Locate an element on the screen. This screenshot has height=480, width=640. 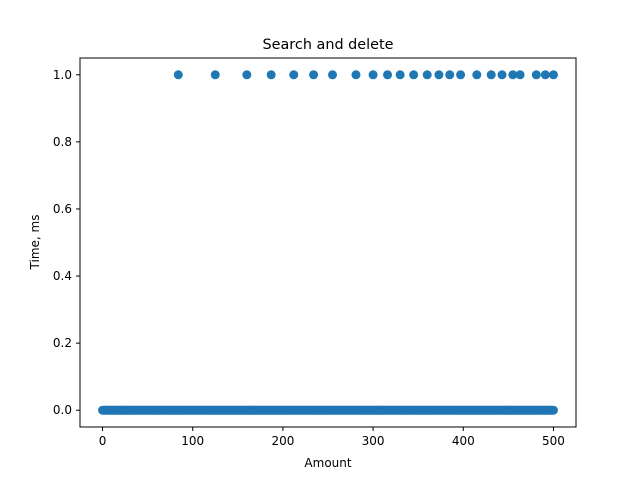
y-tick-label: 0.4 is located at coordinates (62, 276).